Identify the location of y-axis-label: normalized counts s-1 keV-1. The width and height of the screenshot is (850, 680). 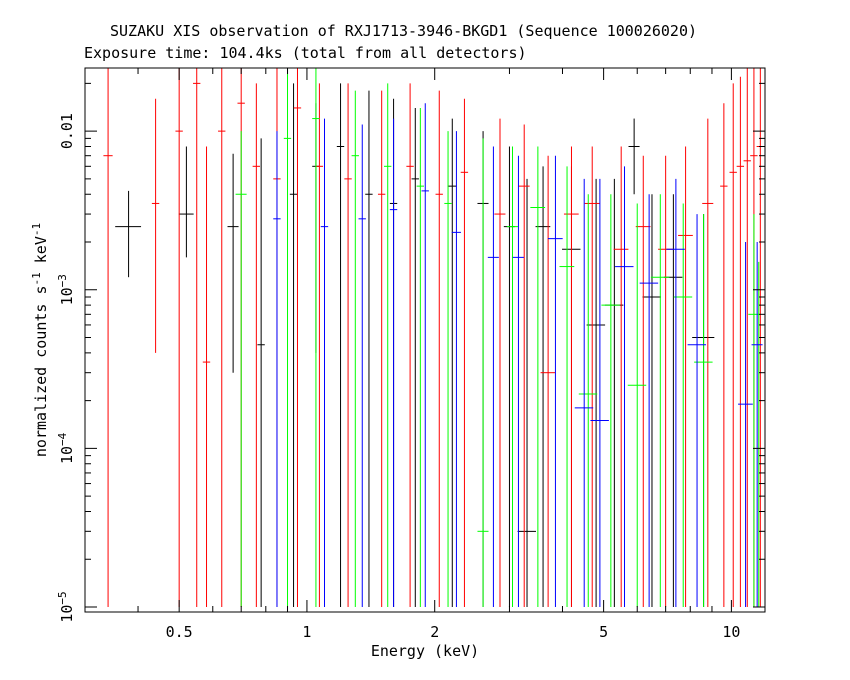
(40, 340).